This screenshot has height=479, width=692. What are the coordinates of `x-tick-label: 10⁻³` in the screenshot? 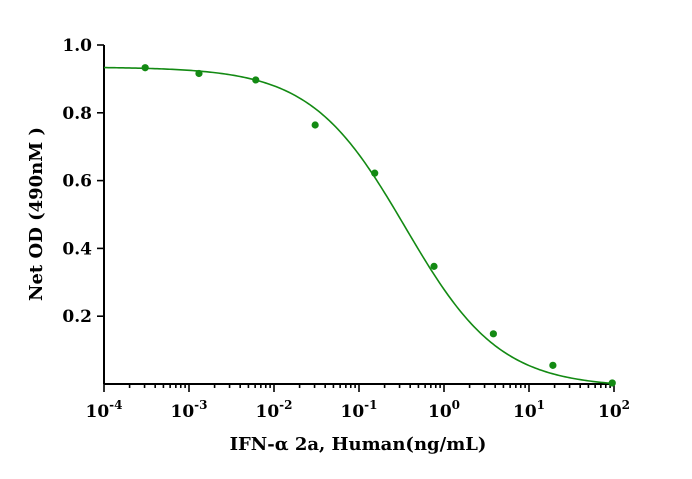 It's located at (188, 410).